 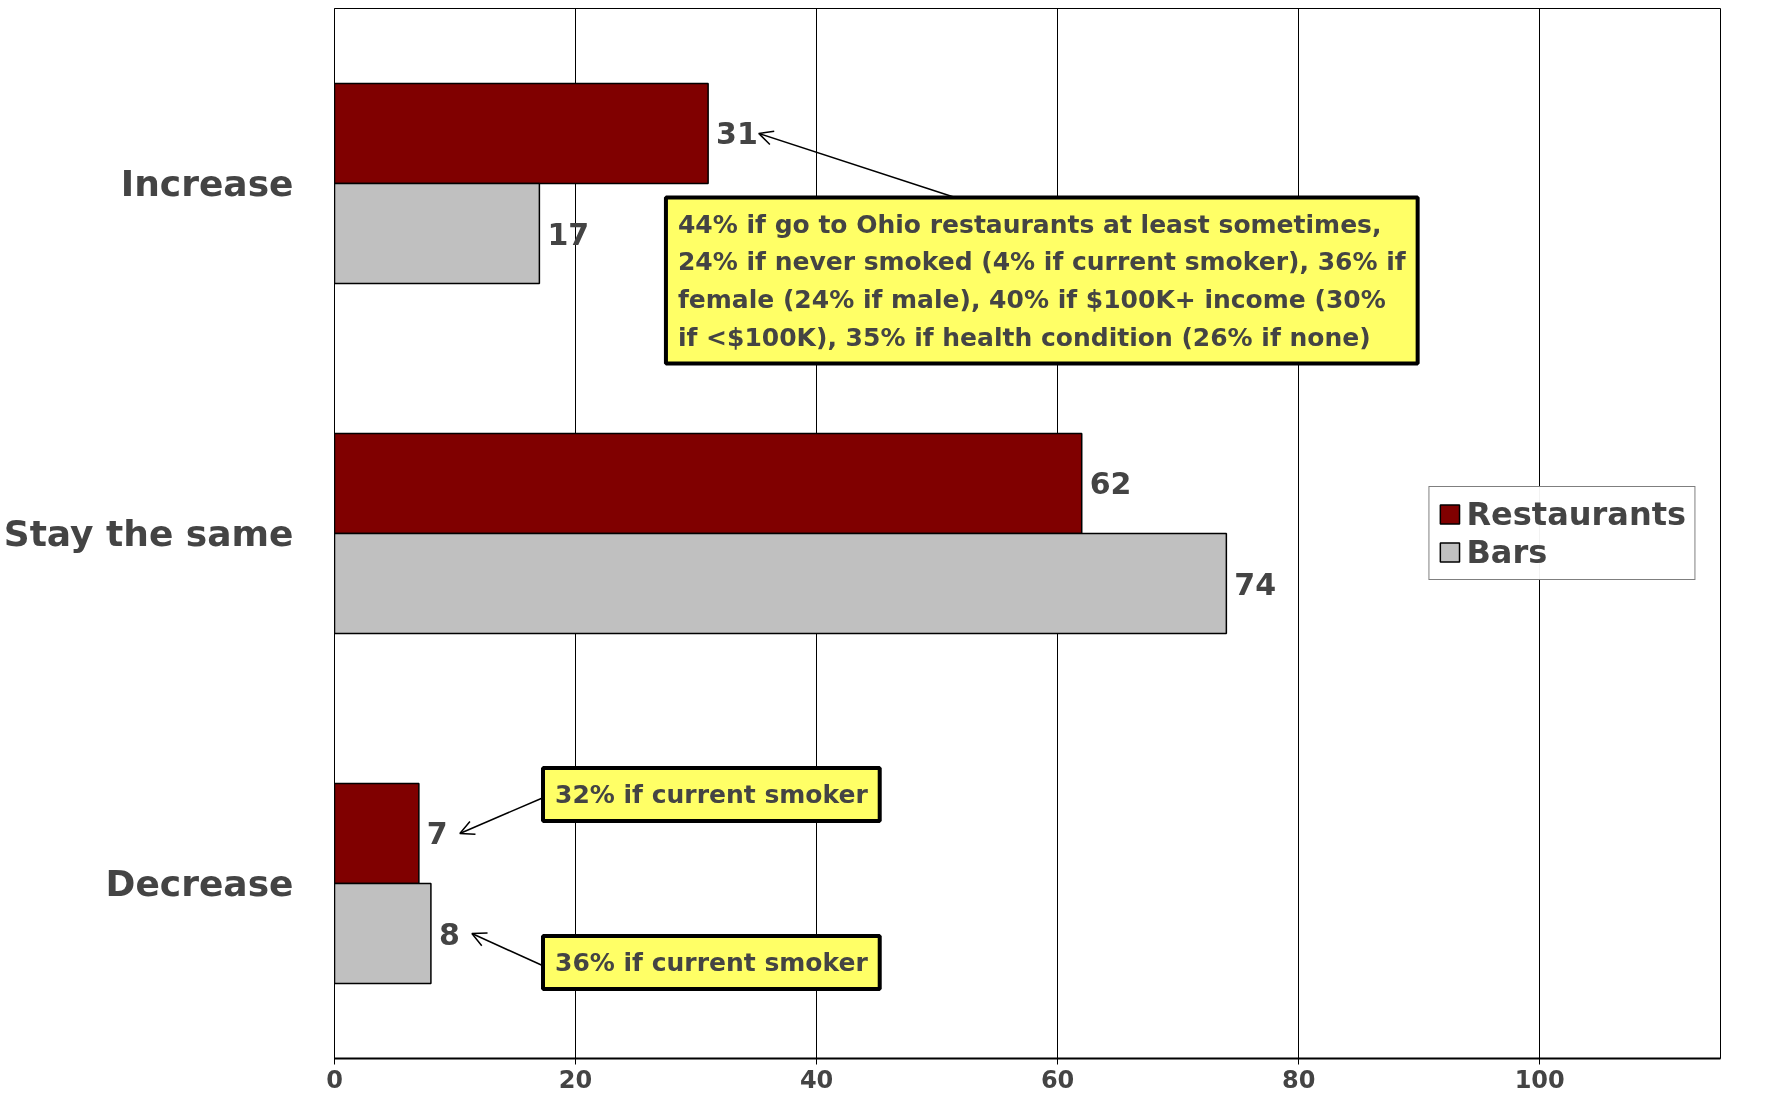 What do you see at coordinates (1042, 280) in the screenshot?
I see `annotation: 44% if go to Ohio restaurants at least sometimes, 24% if never smoked (4% if current smoker), 36% if female (24% if male), 40% if $100K+ income (30% if <$100K), 35% if health condition (26% if none)` at bounding box center [1042, 280].